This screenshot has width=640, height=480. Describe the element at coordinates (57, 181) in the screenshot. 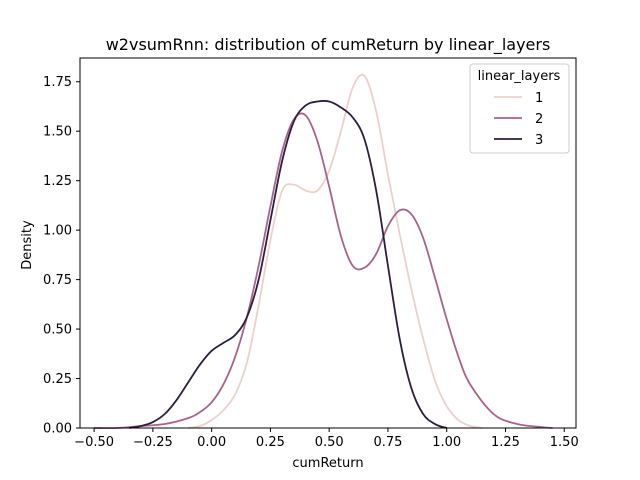

I see `y-tick-label: 1.25` at that location.